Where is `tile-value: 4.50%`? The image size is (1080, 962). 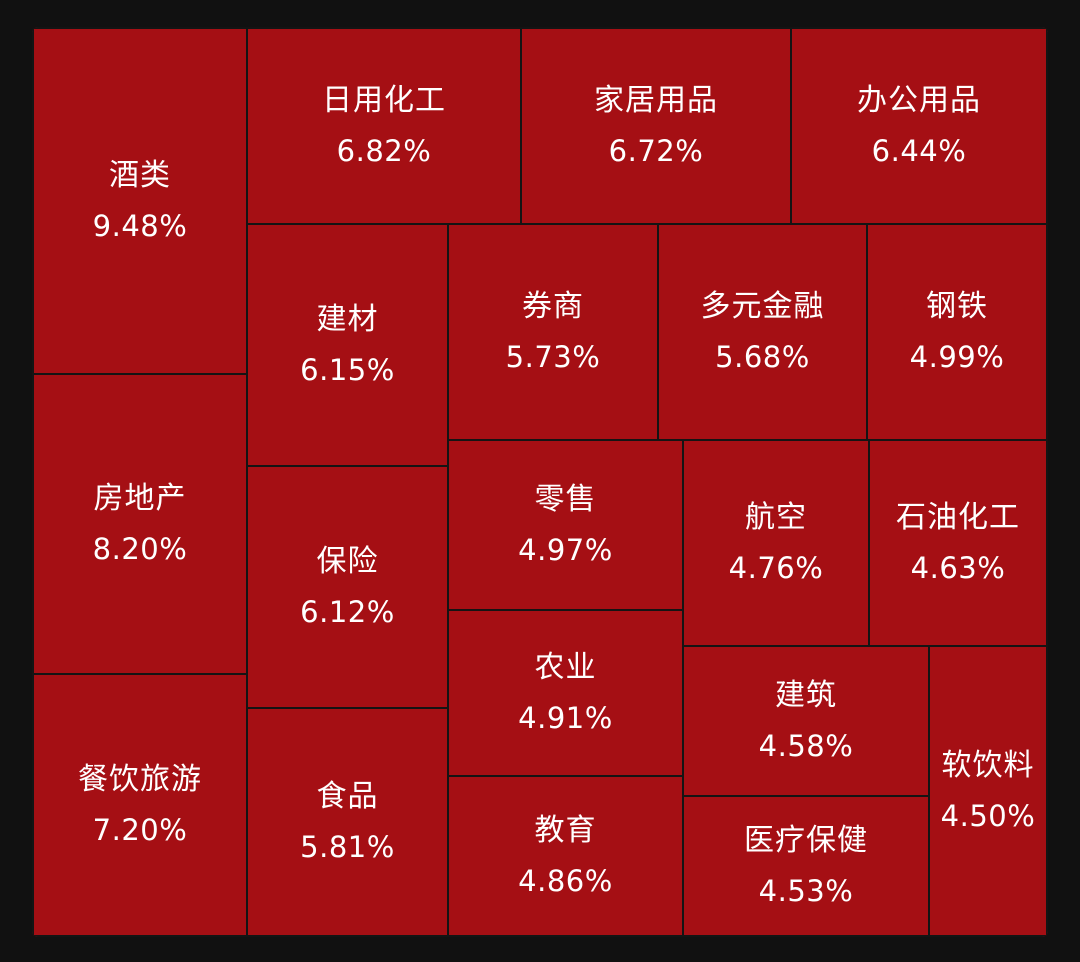
tile-value: 4.50% is located at coordinates (988, 816).